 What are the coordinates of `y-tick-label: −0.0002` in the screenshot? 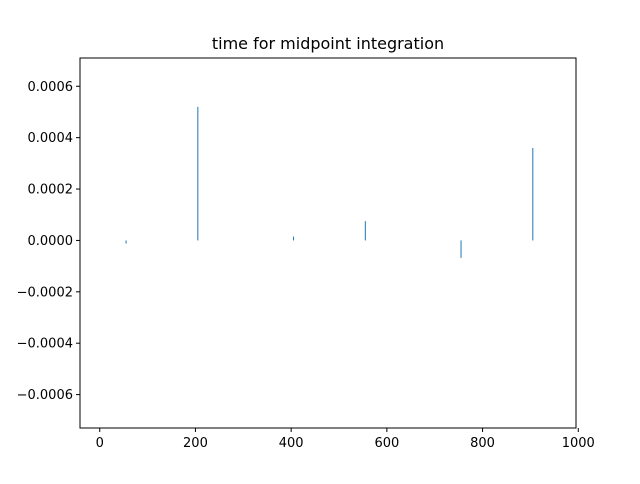 It's located at (45, 292).